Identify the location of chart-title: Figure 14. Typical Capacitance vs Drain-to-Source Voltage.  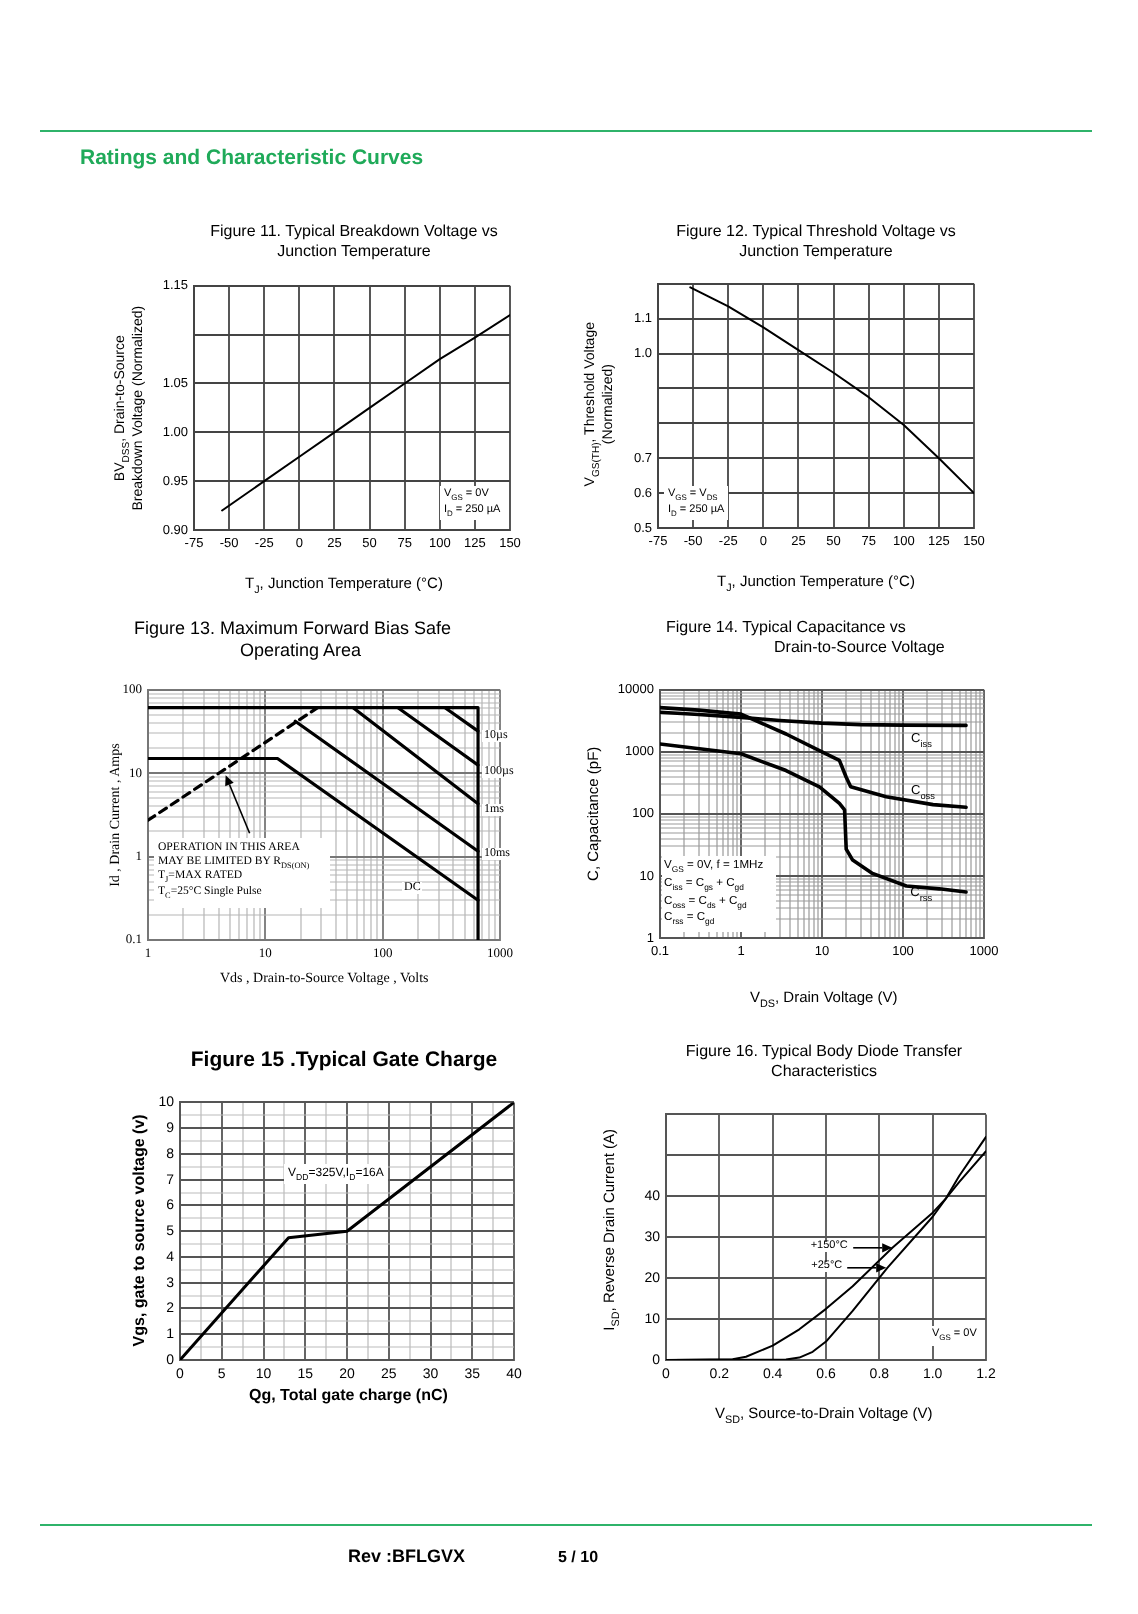
(806, 638).